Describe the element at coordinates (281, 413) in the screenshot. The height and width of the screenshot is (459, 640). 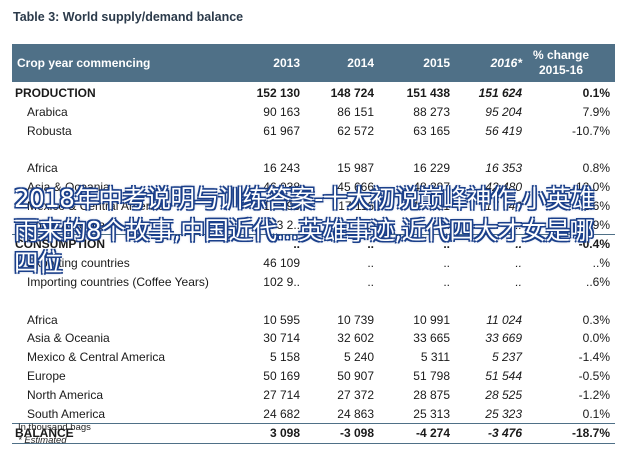
I see `row-value: 24 682` at that location.